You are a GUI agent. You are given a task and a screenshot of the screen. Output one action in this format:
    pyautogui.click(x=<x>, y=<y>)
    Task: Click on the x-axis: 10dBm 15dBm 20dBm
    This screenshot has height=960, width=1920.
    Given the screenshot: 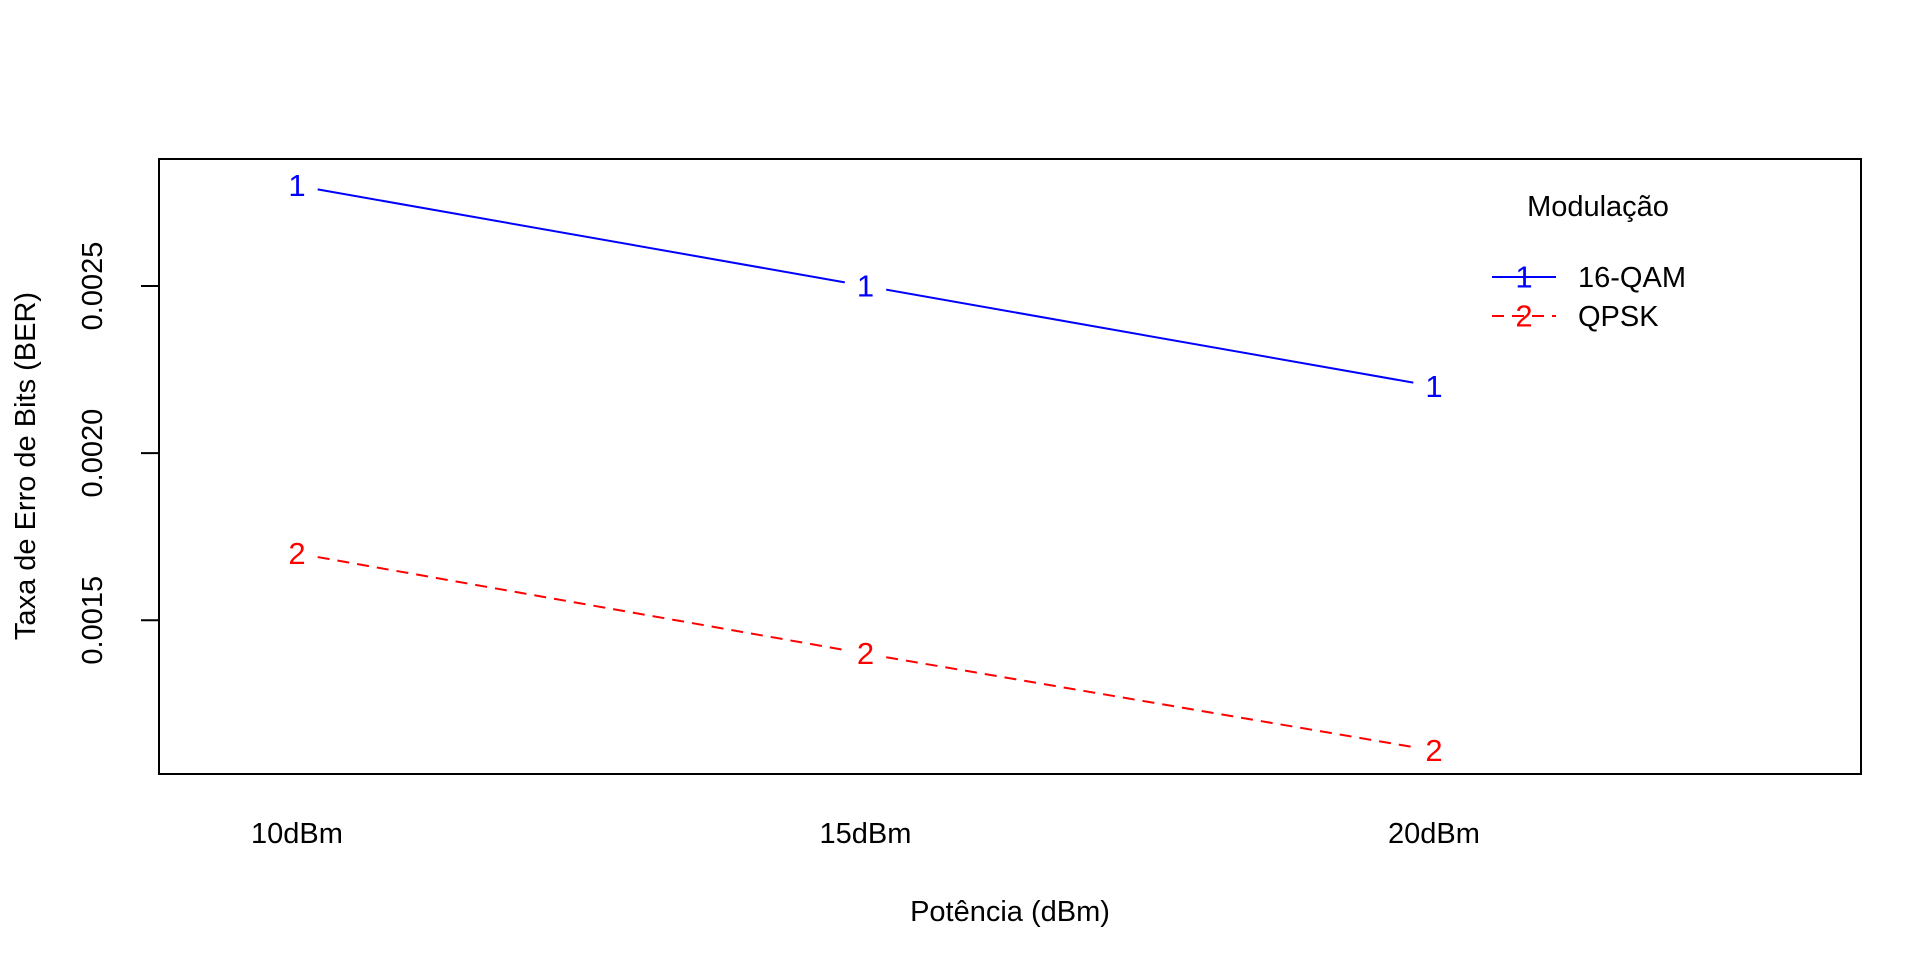 What is the action you would take?
    pyautogui.click(x=865, y=834)
    